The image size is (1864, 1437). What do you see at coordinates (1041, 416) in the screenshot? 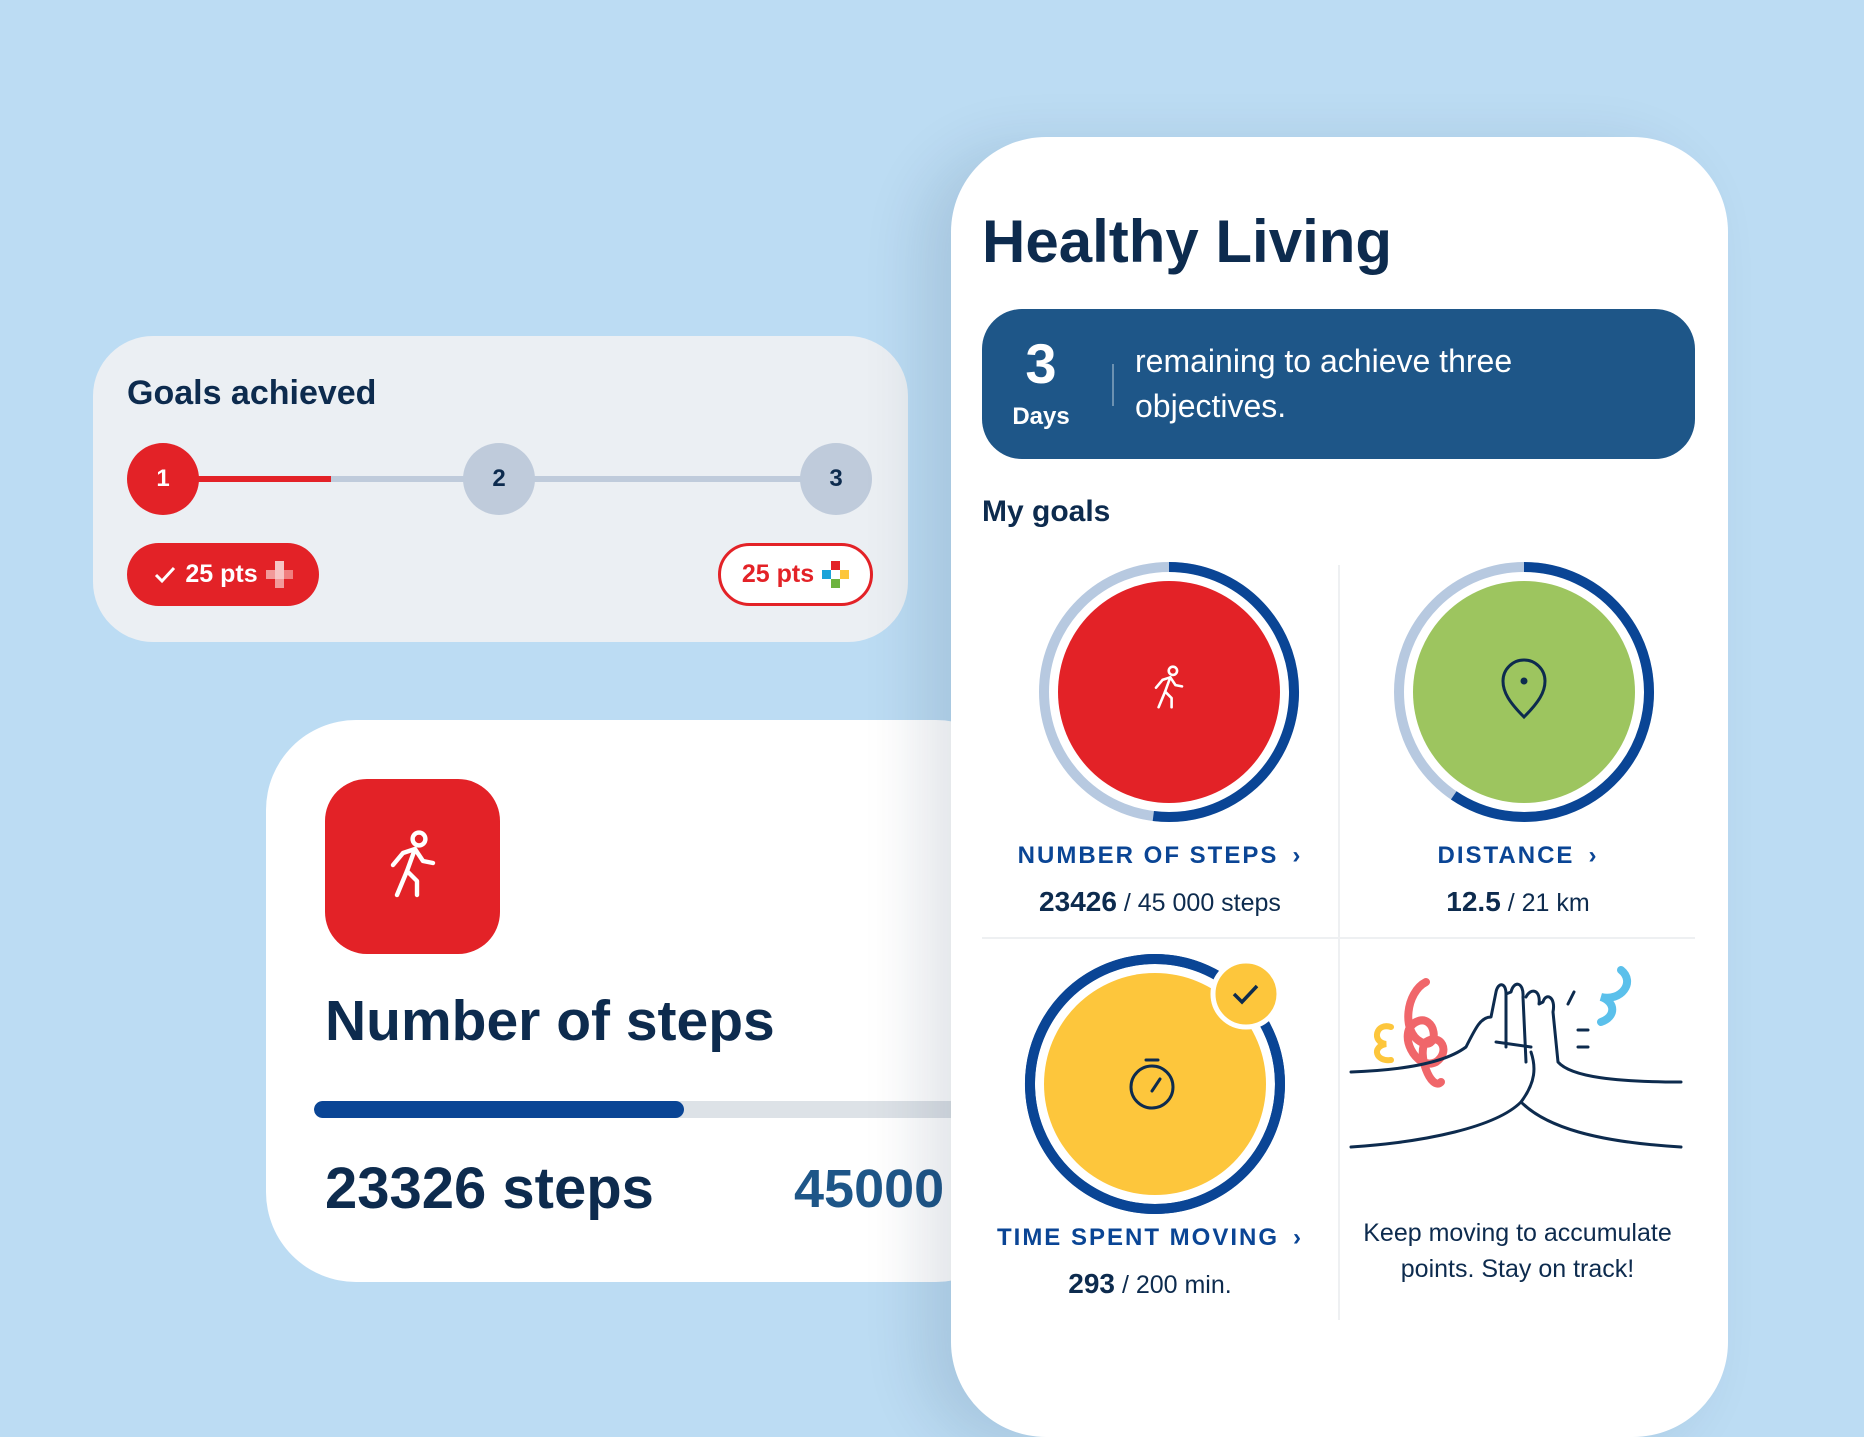
I see `days-remaining-unit: Days` at bounding box center [1041, 416].